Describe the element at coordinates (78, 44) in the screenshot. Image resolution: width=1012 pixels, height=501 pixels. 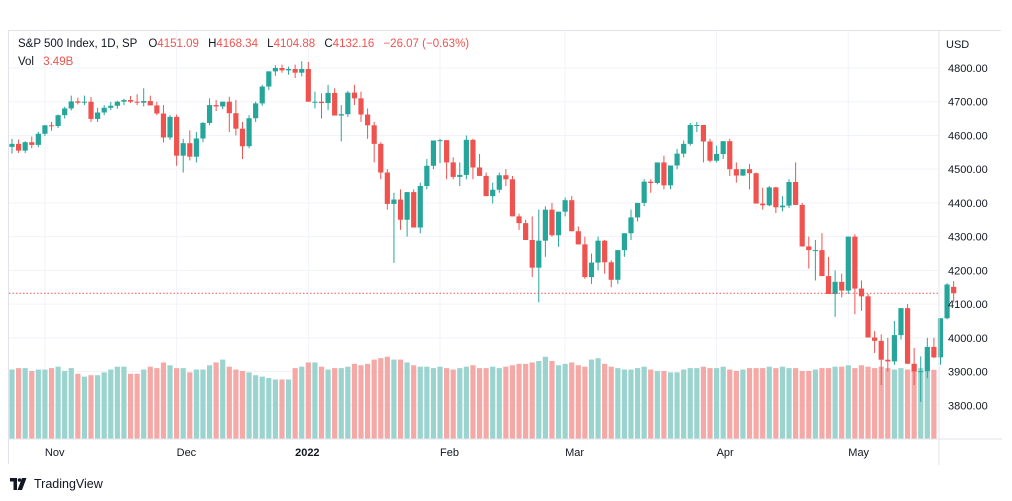
I see `symbol-title: S&P 500 Index, 1D, SP` at that location.